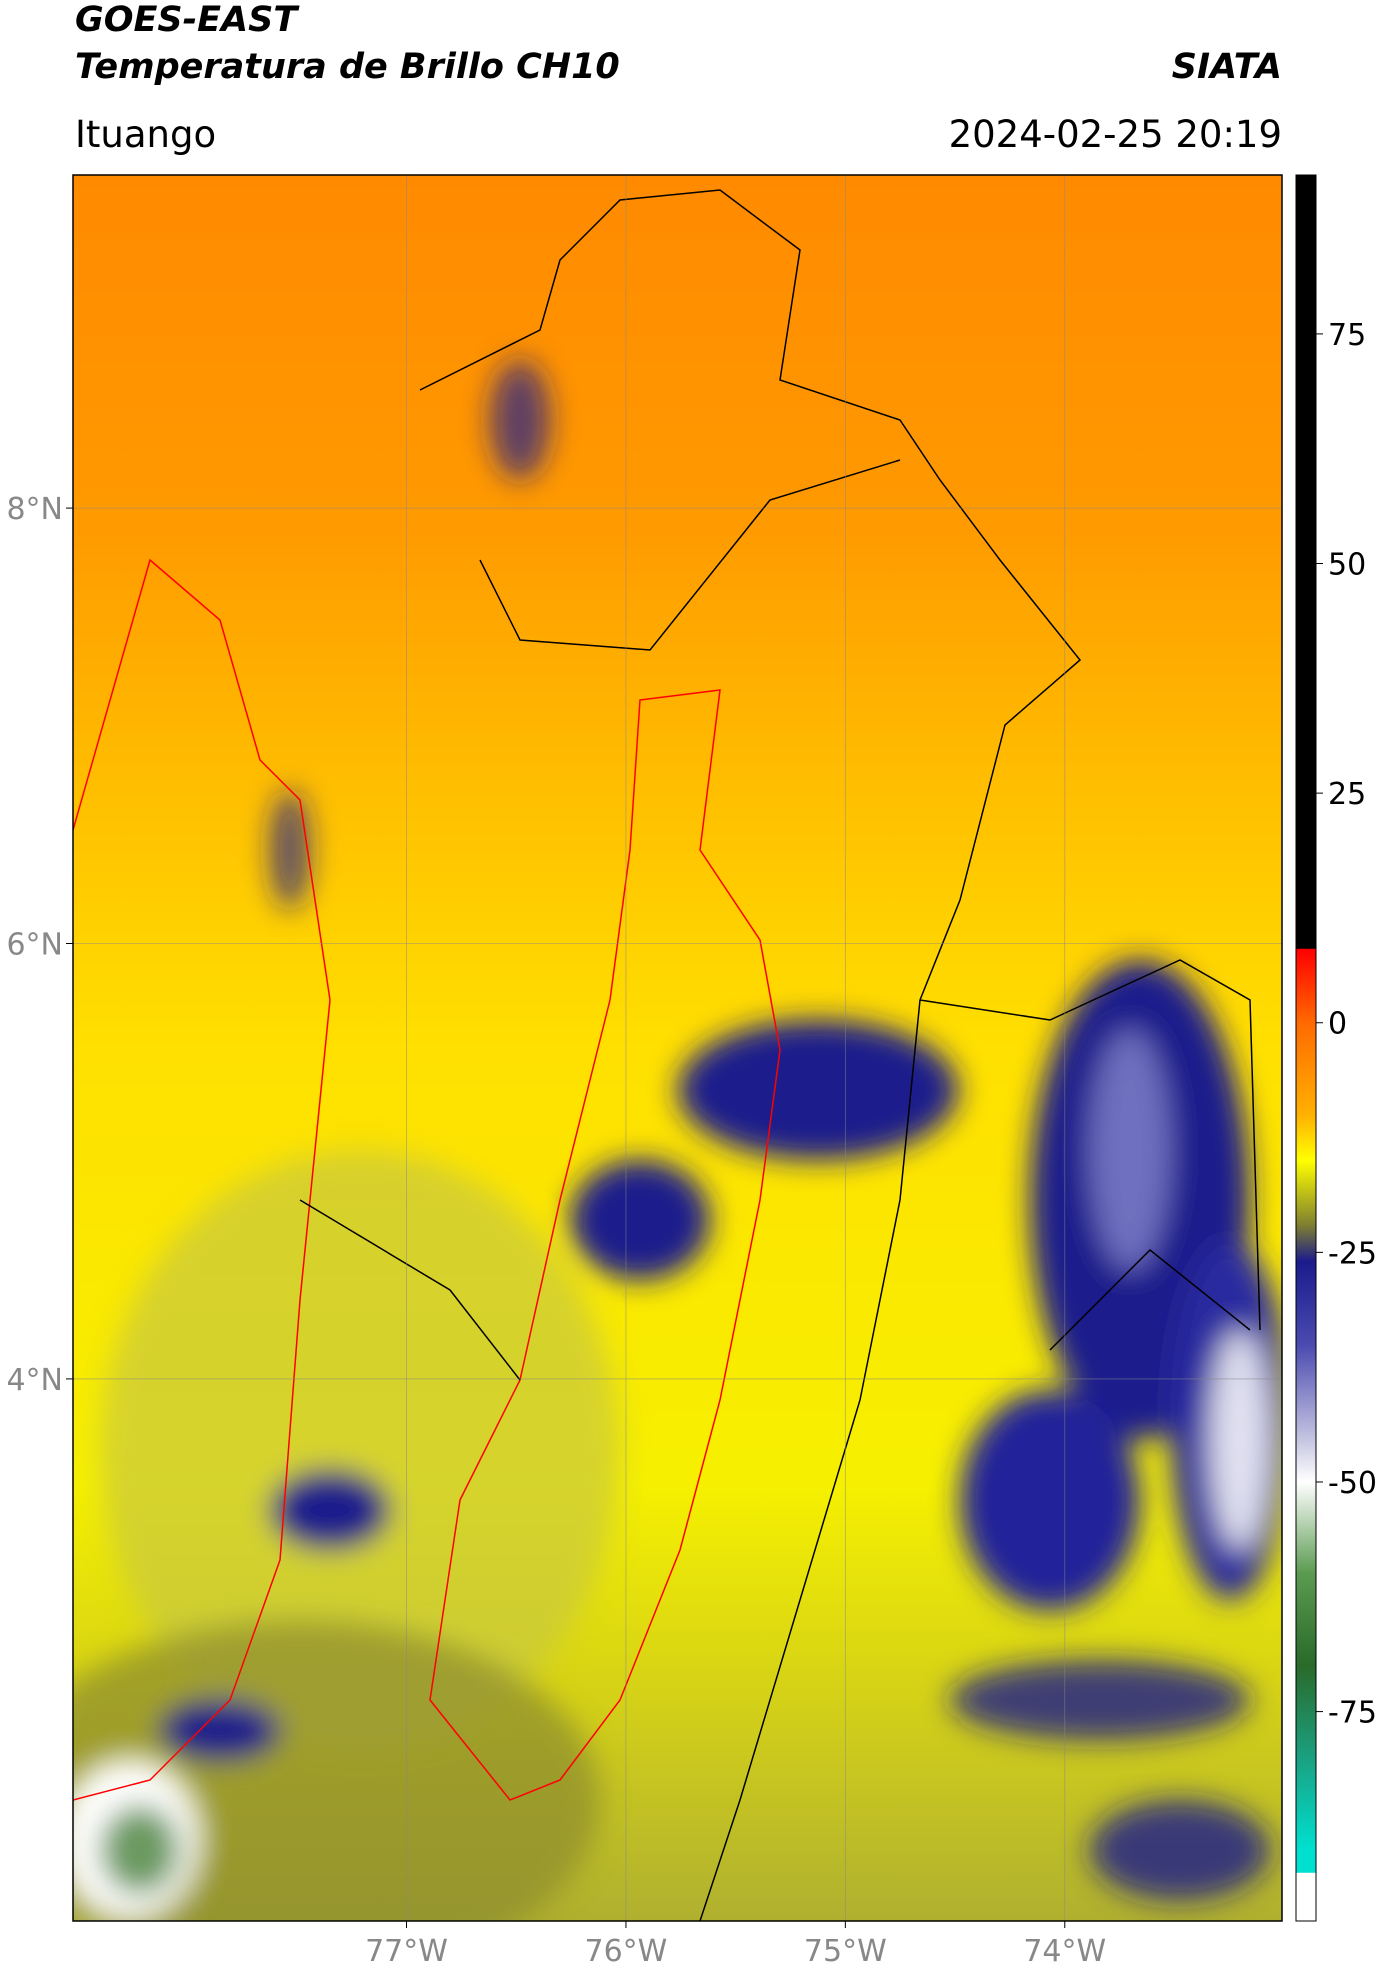 The width and height of the screenshot is (1384, 1985). Describe the element at coordinates (1227, 67) in the screenshot. I see `brand: SIATA` at that location.